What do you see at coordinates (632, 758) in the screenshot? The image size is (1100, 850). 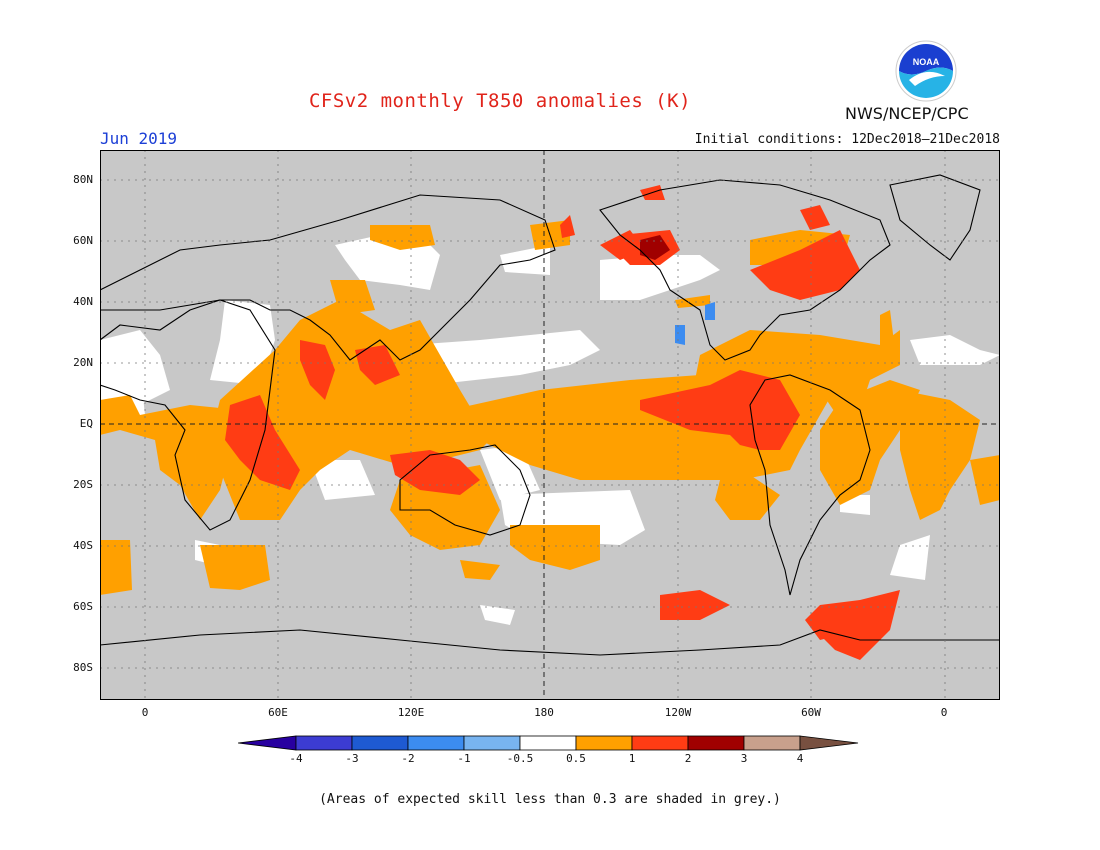 I see `colorbar-tick-label: 1` at bounding box center [632, 758].